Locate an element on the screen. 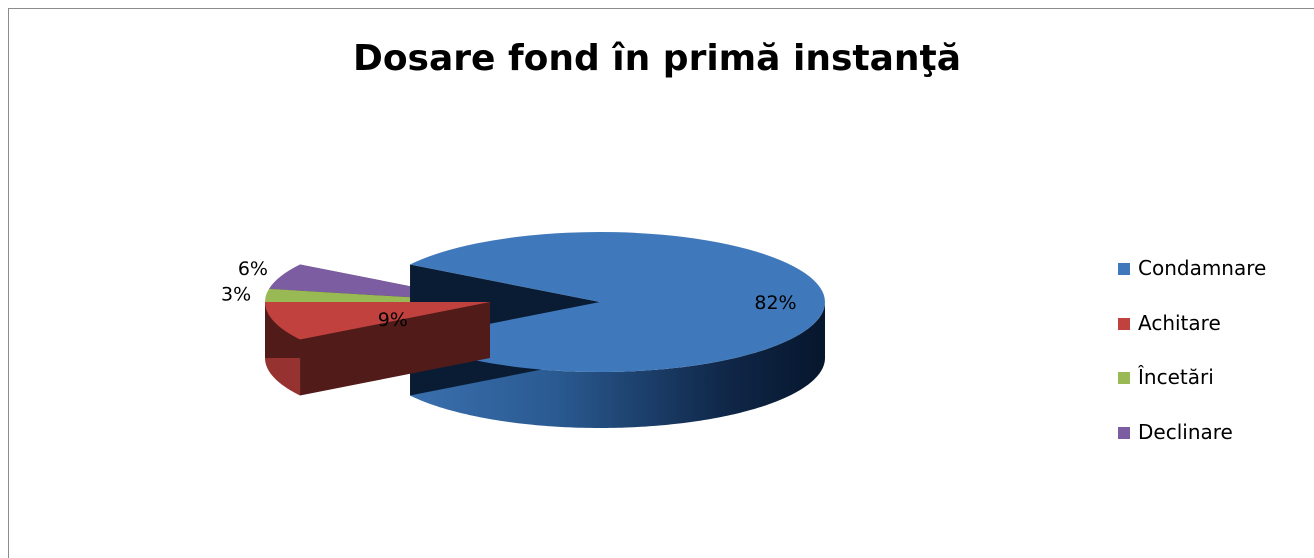  legend-label: Declinare is located at coordinates (1185, 431).